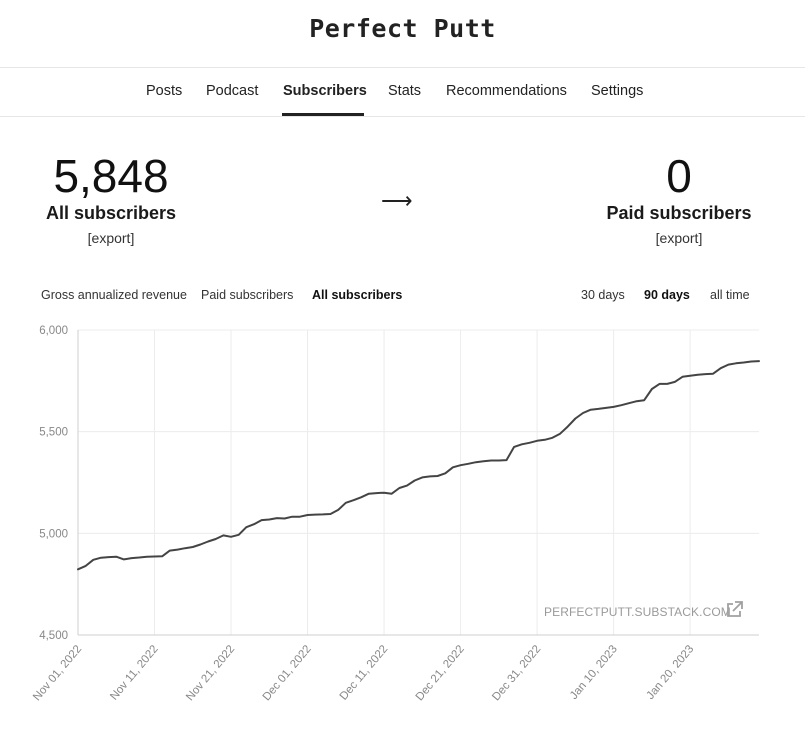 The height and width of the screenshot is (735, 805). I want to click on x-tick-label: Nov 11, 2022, so click(134, 672).